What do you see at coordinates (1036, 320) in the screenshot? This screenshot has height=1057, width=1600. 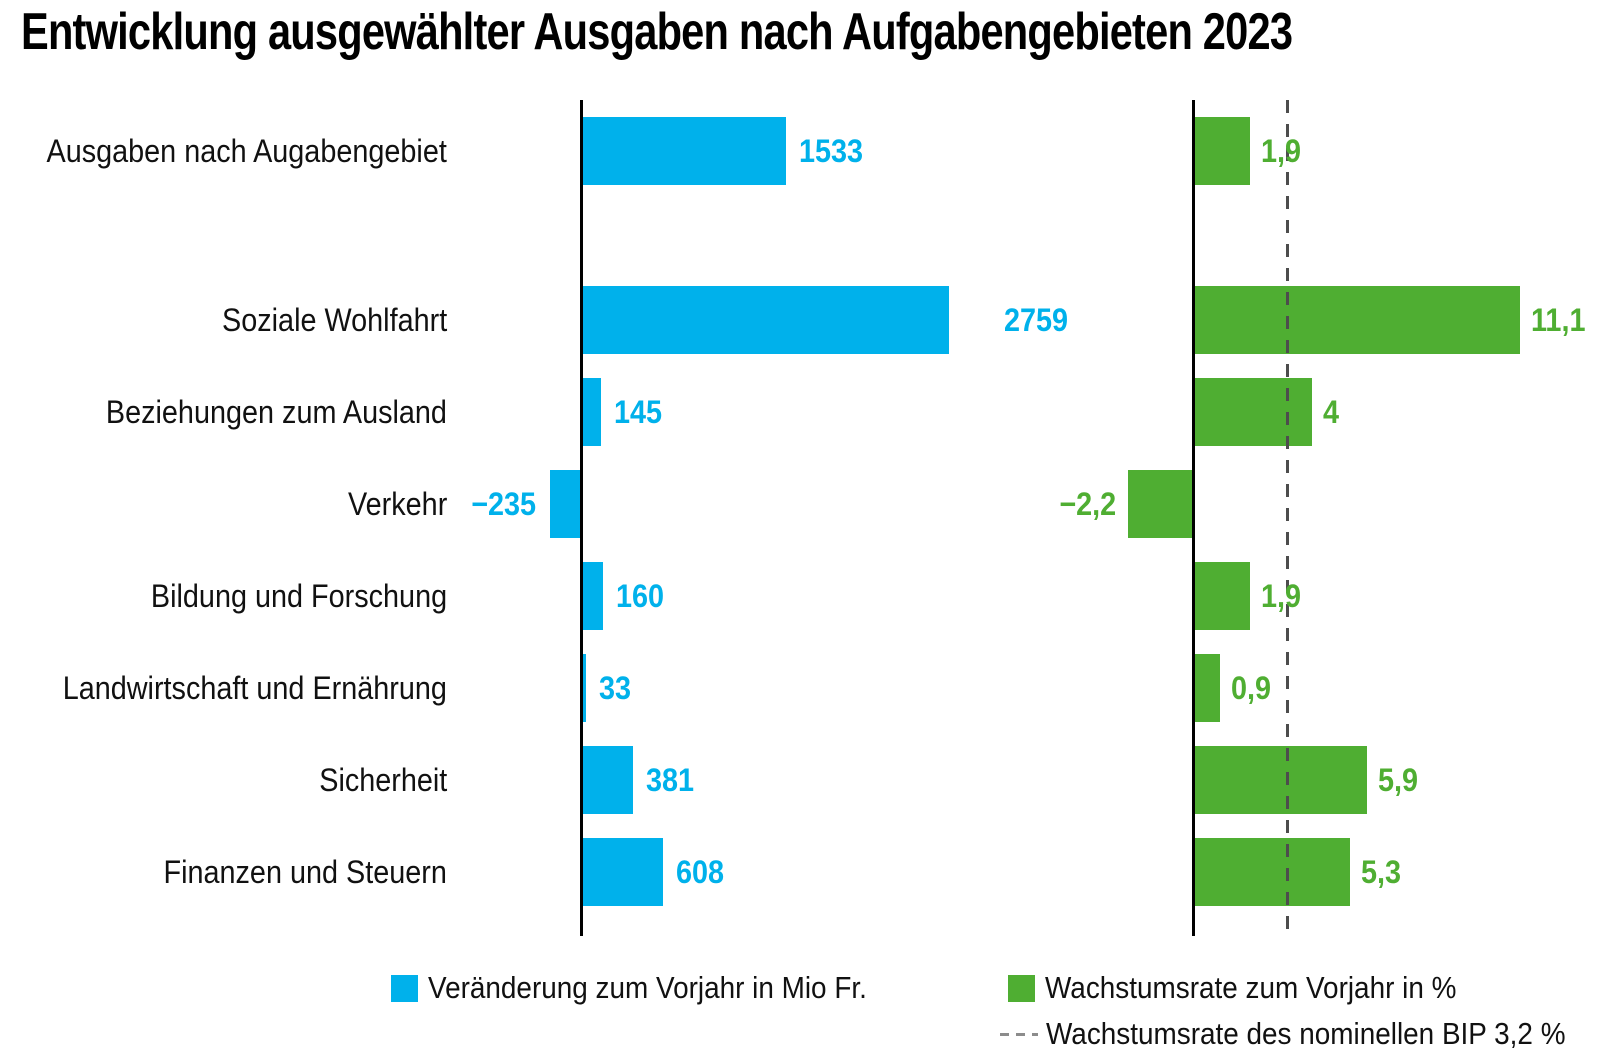 I see `value-label-change: 2759` at bounding box center [1036, 320].